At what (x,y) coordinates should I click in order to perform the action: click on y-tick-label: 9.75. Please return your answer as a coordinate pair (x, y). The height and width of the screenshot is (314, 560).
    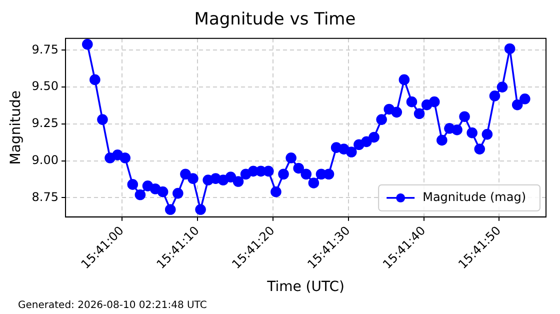
    Looking at the image, I should click on (45, 49).